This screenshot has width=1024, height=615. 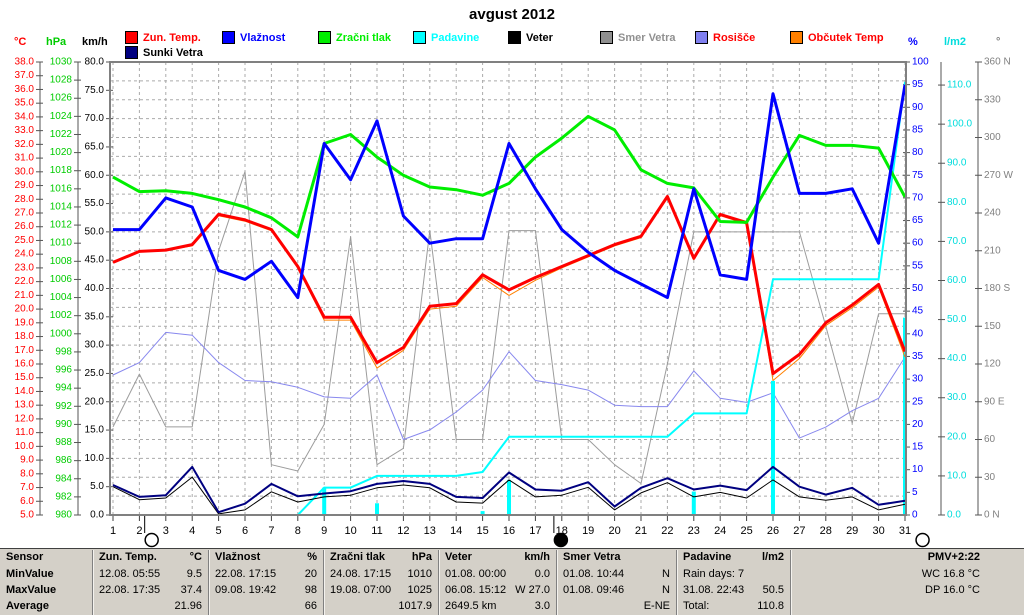 I want to click on table-text: WC 16.8 °C, so click(x=950, y=574).